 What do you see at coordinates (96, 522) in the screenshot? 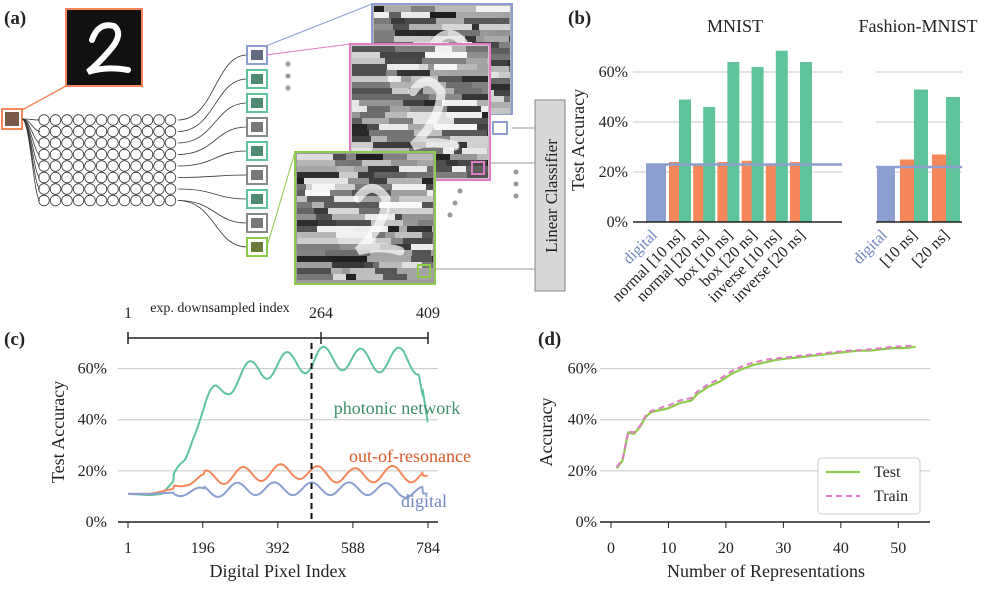
I see `y-tick-label: 0%` at bounding box center [96, 522].